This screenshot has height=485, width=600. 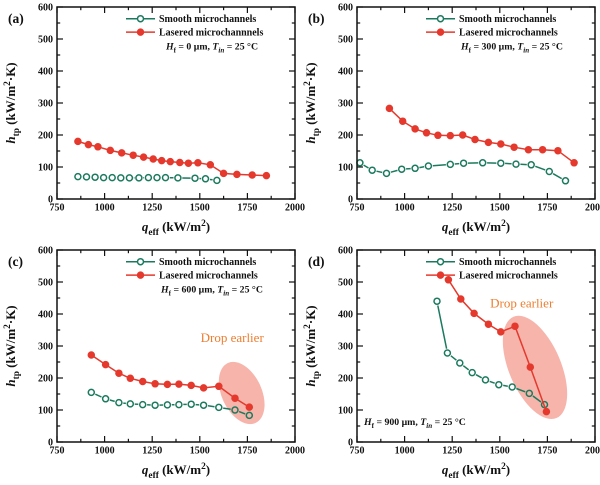 What do you see at coordinates (233, 337) in the screenshot?
I see `drop-earlier-label: Drop earlier` at bounding box center [233, 337].